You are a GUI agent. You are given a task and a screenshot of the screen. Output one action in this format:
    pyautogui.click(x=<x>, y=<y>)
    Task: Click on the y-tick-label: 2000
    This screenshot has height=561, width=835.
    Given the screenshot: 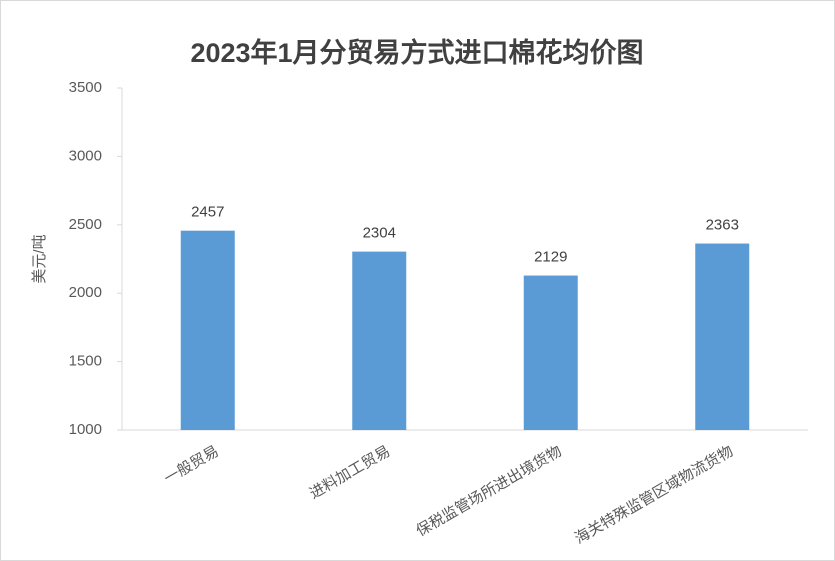 What is the action you would take?
    pyautogui.click(x=85, y=292)
    